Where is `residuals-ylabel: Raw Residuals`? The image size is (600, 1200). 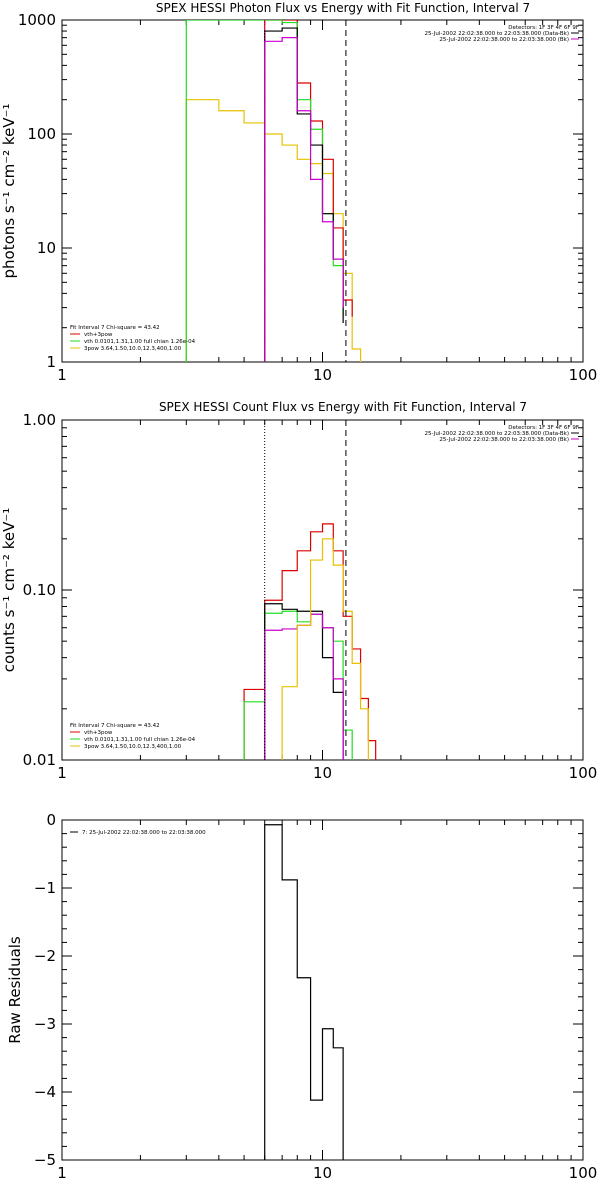 residuals-ylabel: Raw Residuals is located at coordinates (15, 990).